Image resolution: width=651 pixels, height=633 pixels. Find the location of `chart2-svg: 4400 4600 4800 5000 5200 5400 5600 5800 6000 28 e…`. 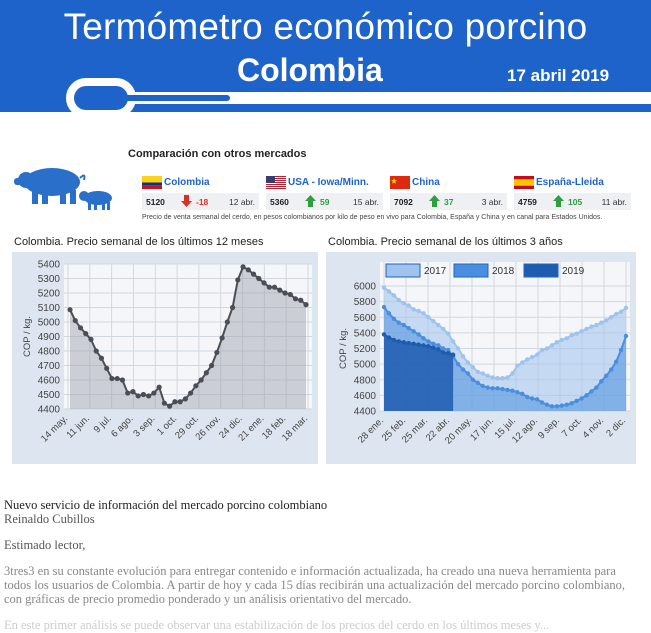

chart2-svg: 4400 4600 4800 5000 5200 5400 5600 5800 6000 28 e… is located at coordinates (484, 354).